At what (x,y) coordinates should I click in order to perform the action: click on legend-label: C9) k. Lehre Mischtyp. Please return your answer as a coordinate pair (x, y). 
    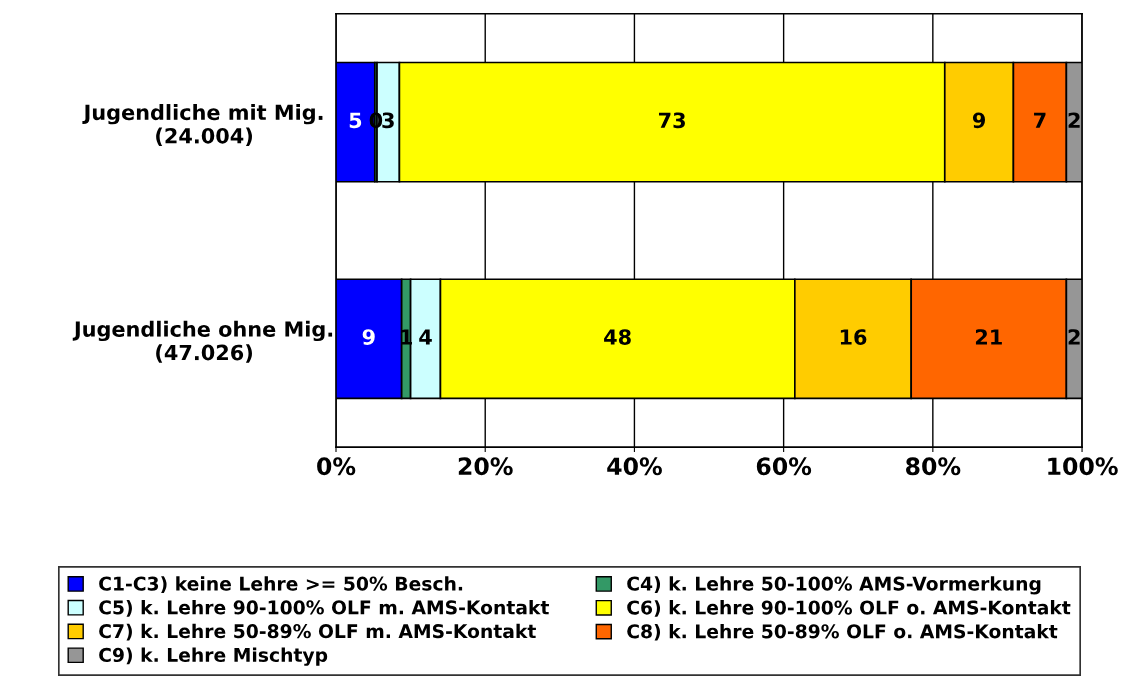
    Looking at the image, I should click on (213, 656).